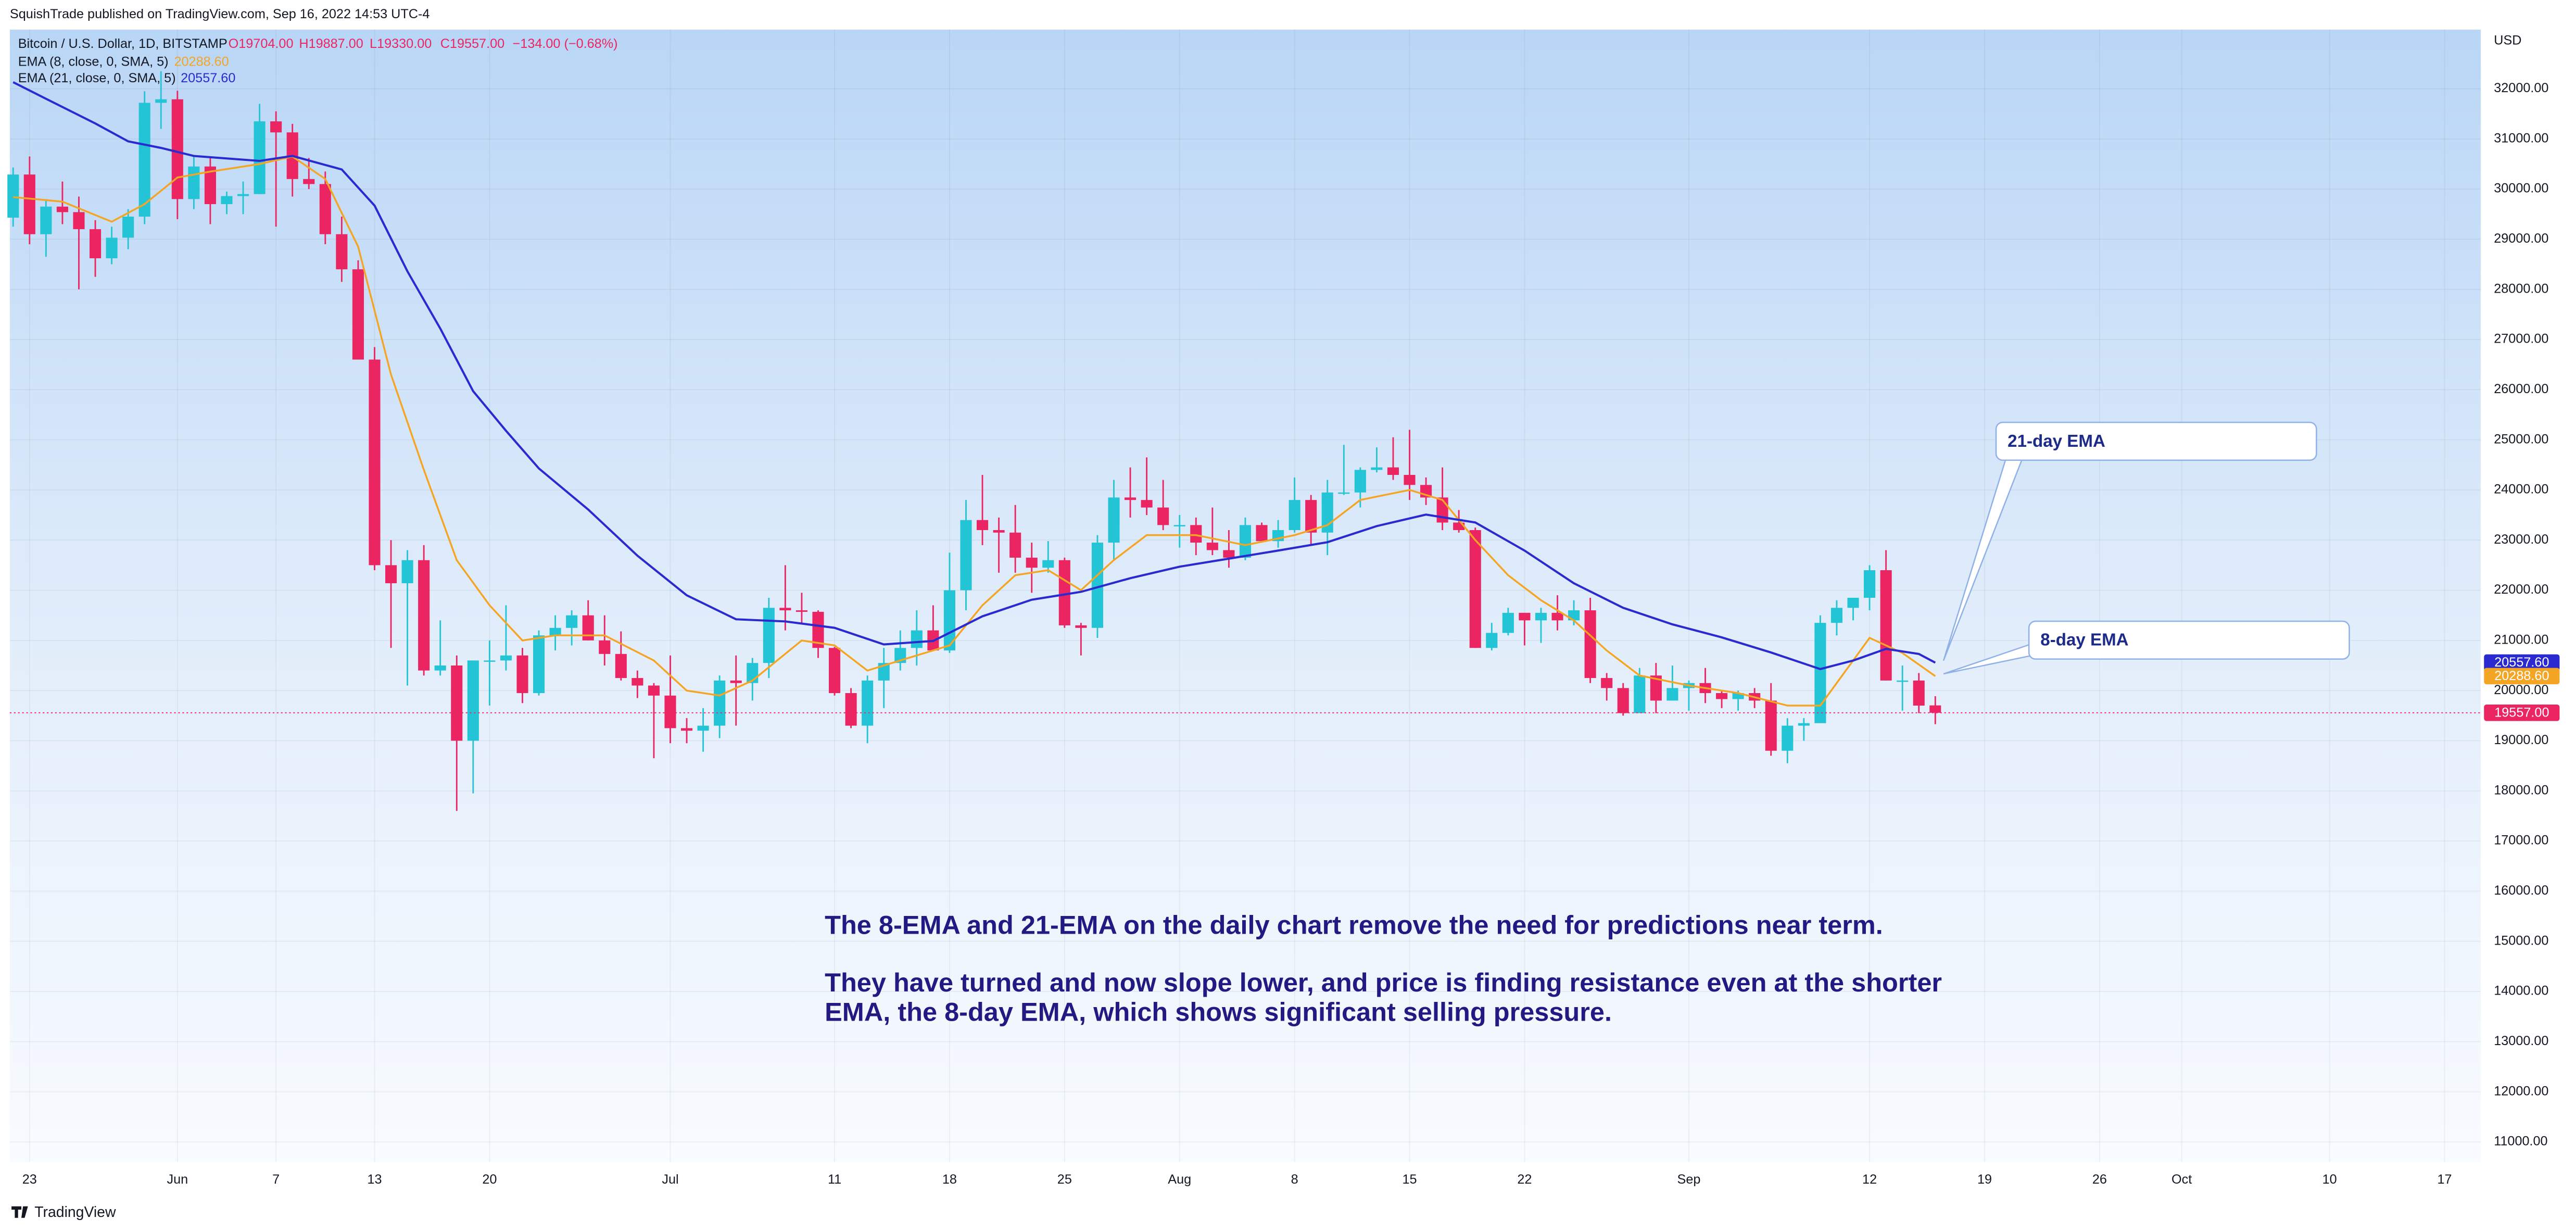  Describe the element at coordinates (2521, 740) in the screenshot. I see `y-tick-label: 19000.00` at that location.